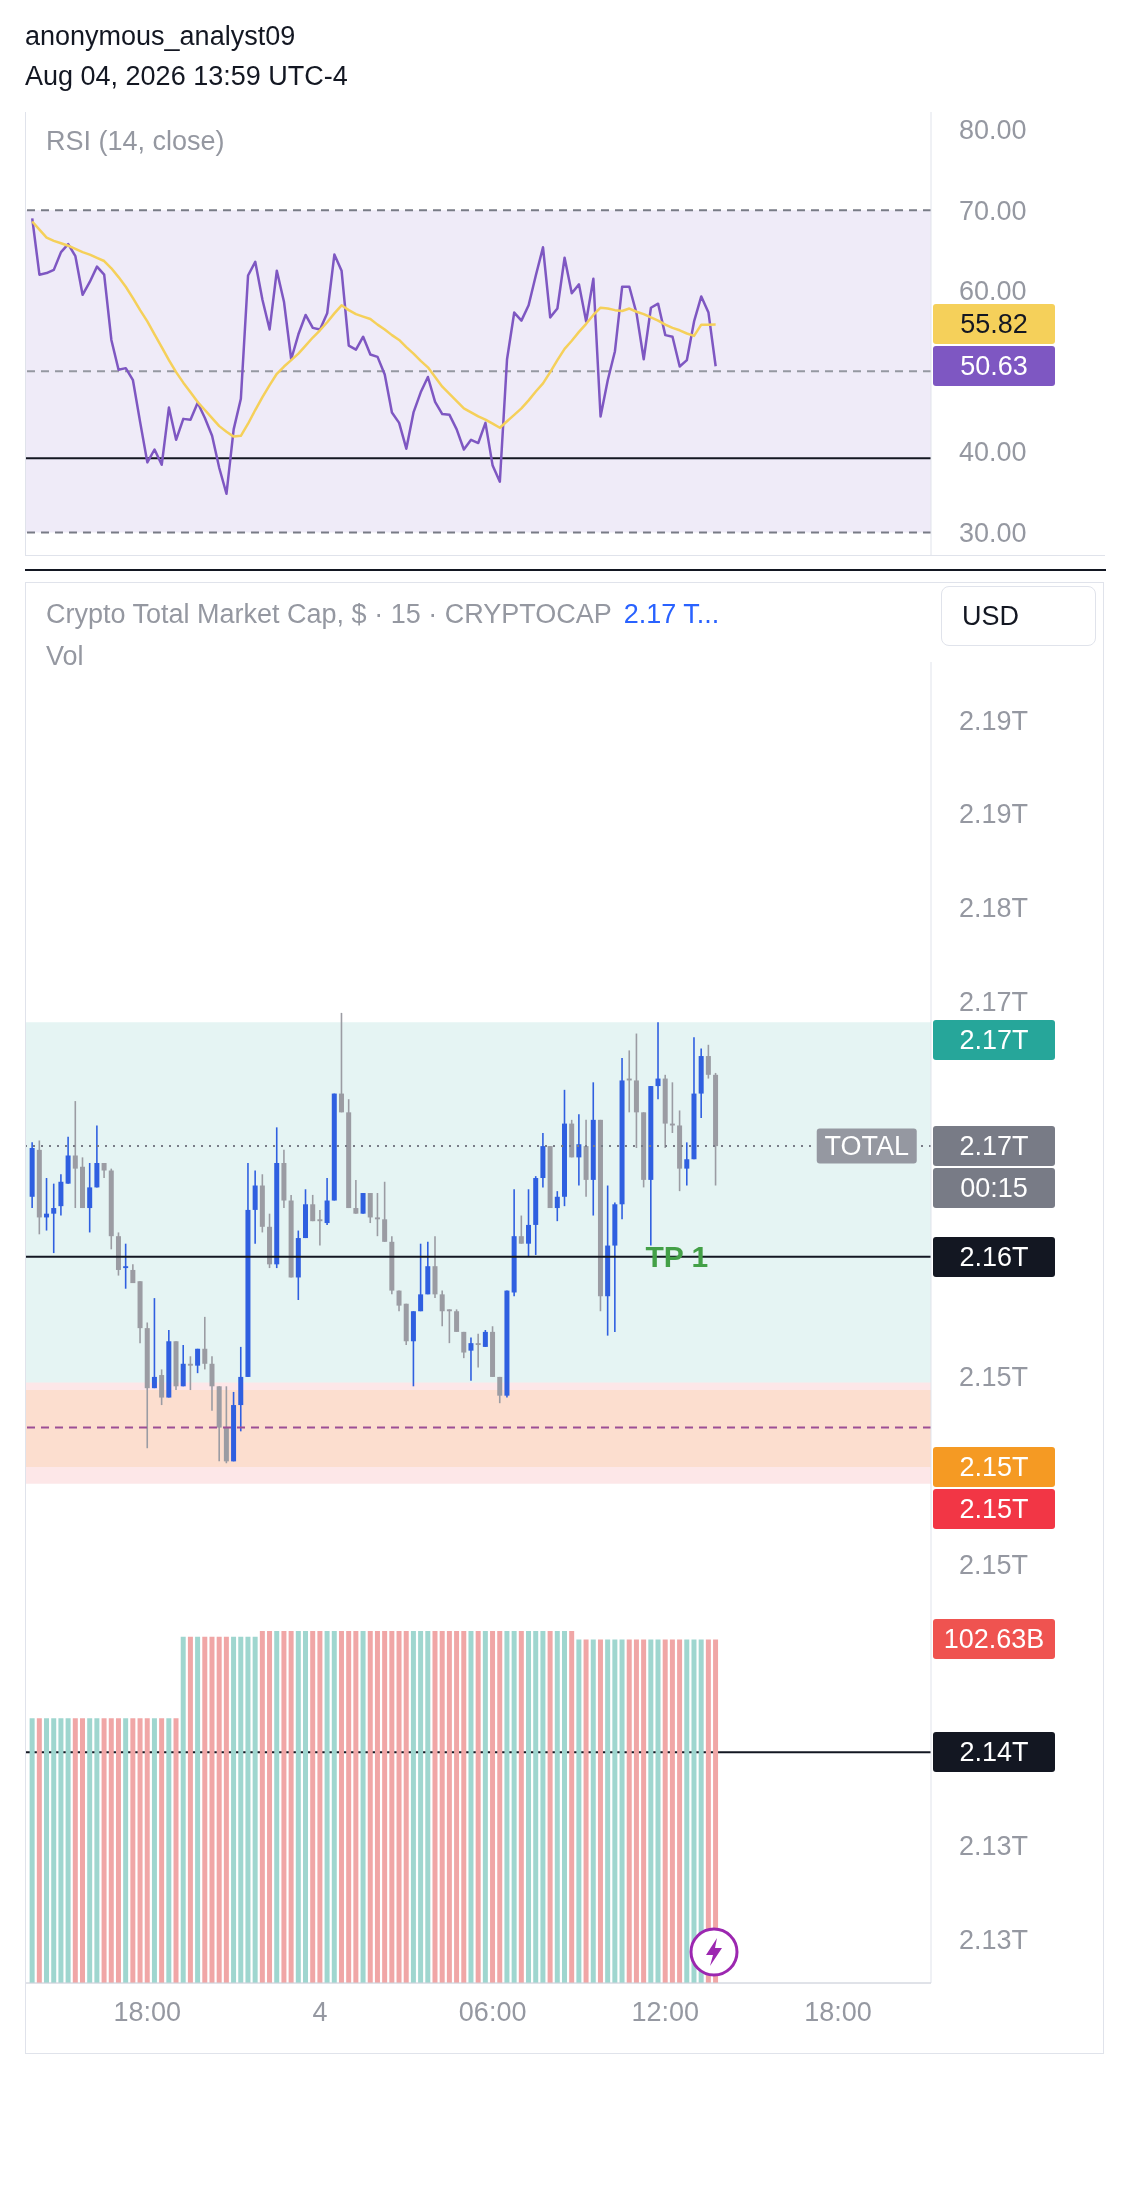  What do you see at coordinates (994, 1639) in the screenshot?
I see `text: 102.63B` at bounding box center [994, 1639].